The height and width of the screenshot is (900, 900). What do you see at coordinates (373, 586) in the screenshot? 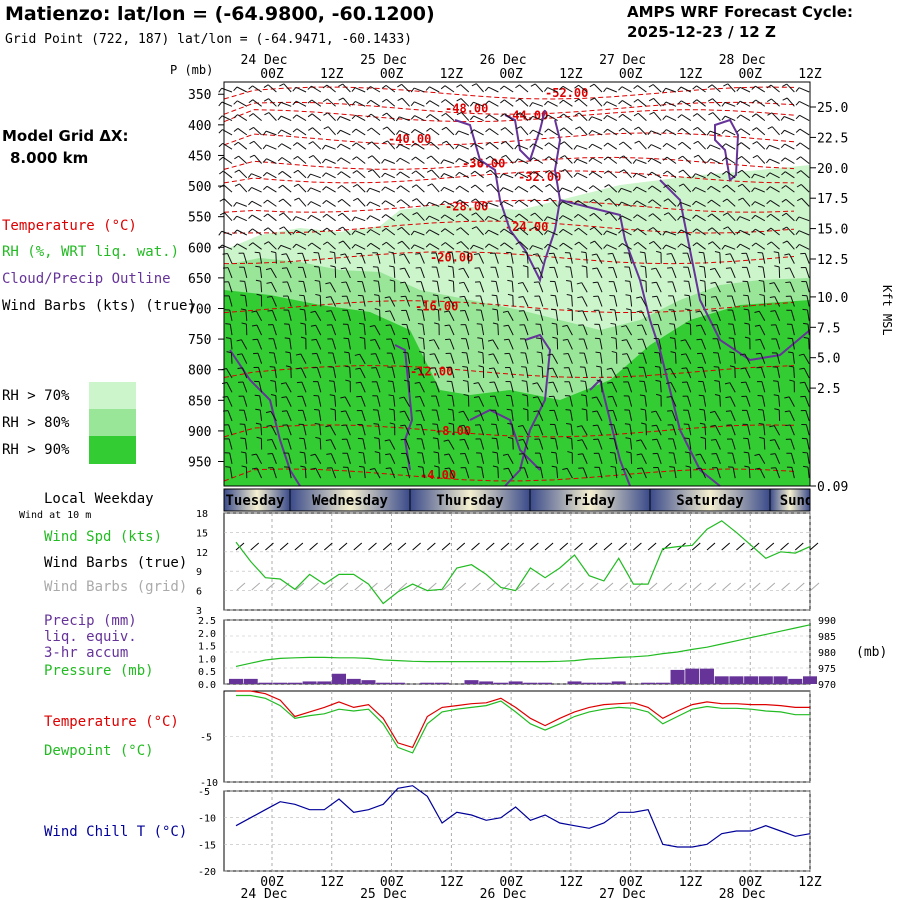
I see `grid-wind-barb` at bounding box center [373, 586].